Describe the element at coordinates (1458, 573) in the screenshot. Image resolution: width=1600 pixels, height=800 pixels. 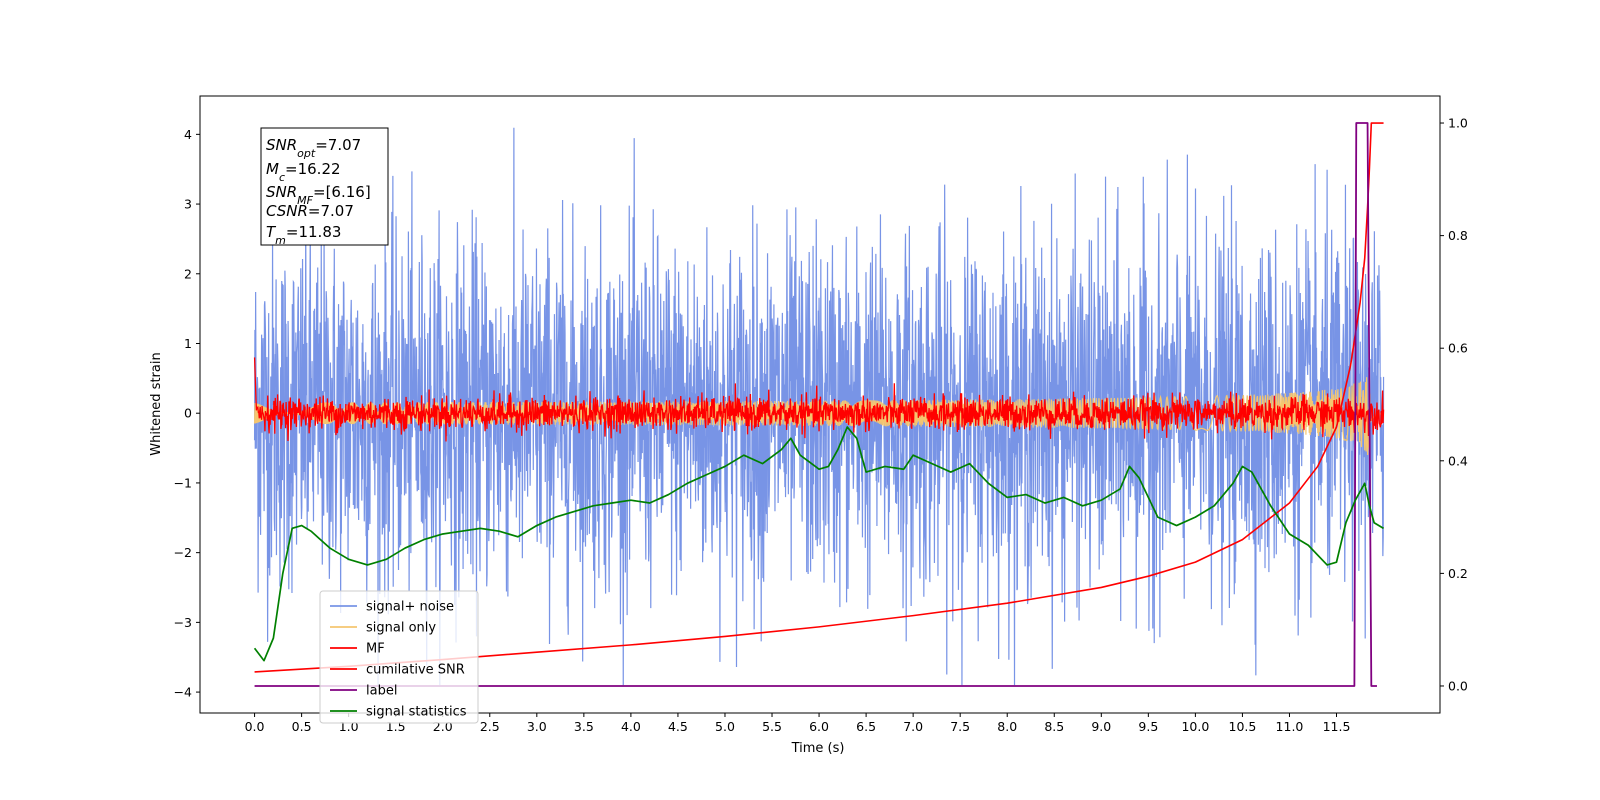
I see `y-tick-label-right: 0.2` at that location.